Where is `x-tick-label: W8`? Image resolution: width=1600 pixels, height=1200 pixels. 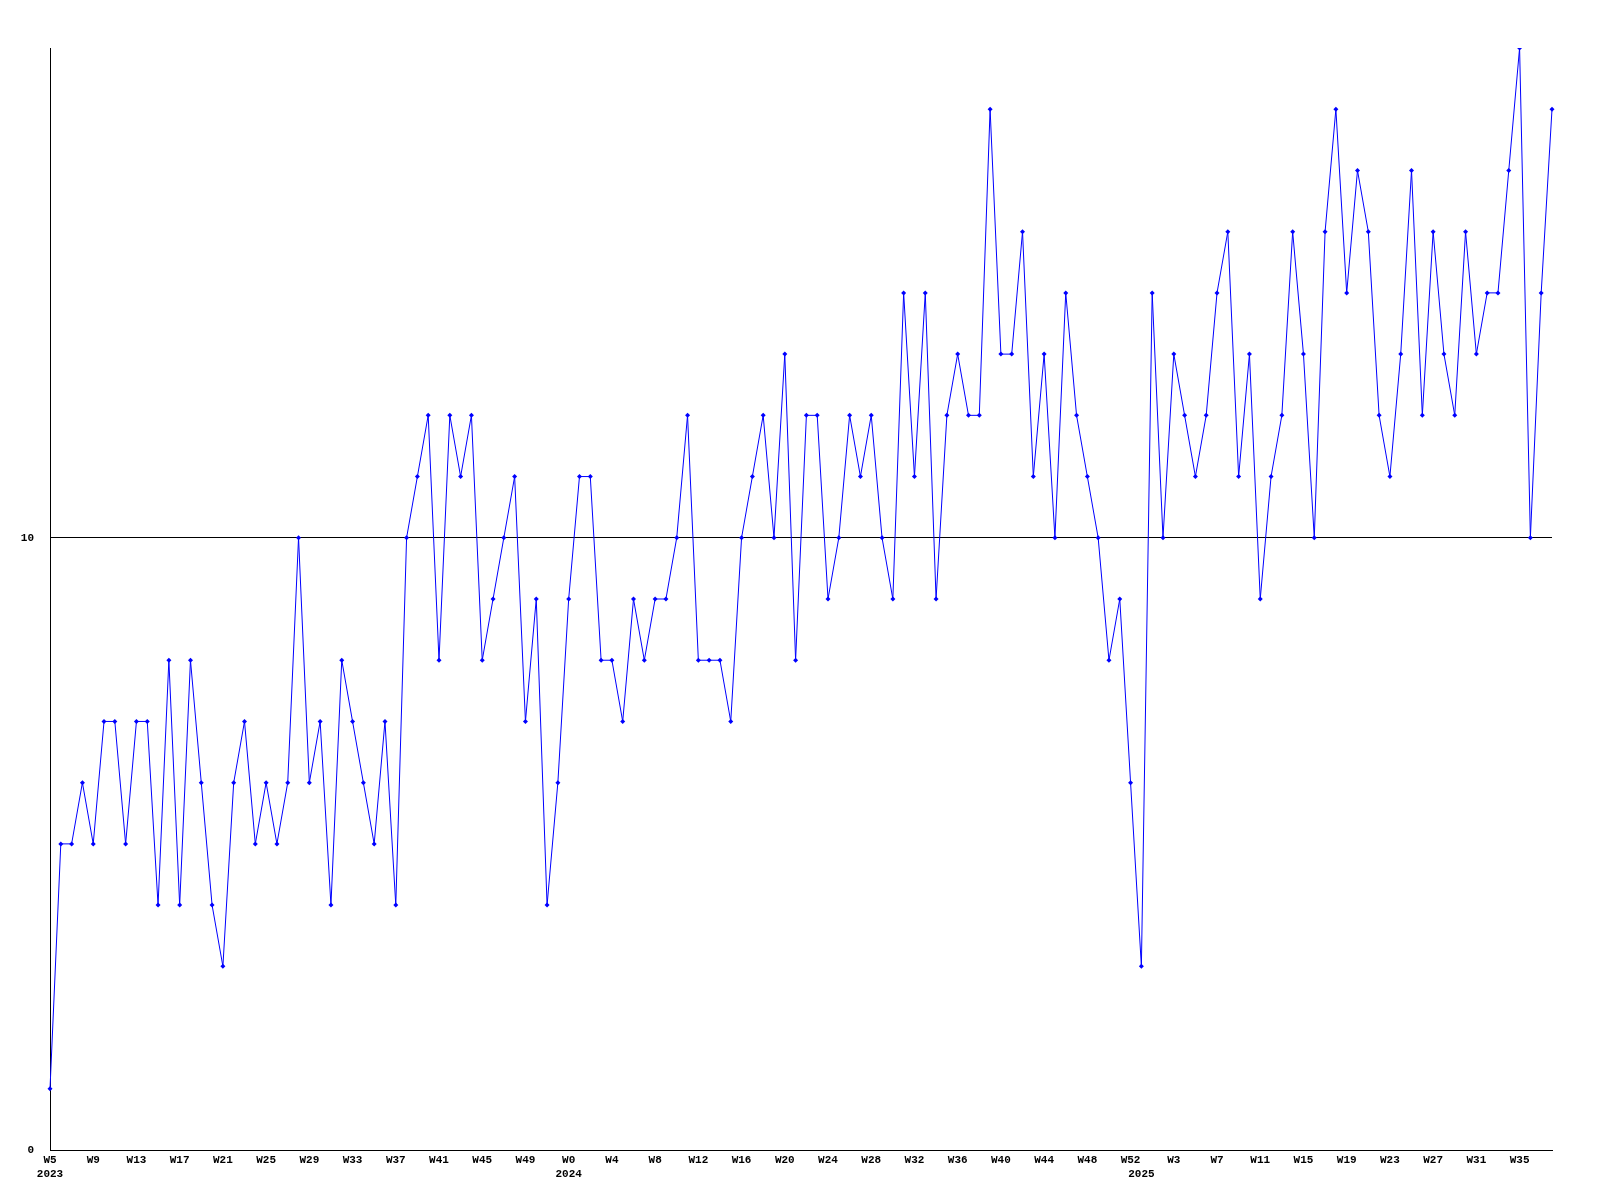
x-tick-label: W8 is located at coordinates (655, 1160).